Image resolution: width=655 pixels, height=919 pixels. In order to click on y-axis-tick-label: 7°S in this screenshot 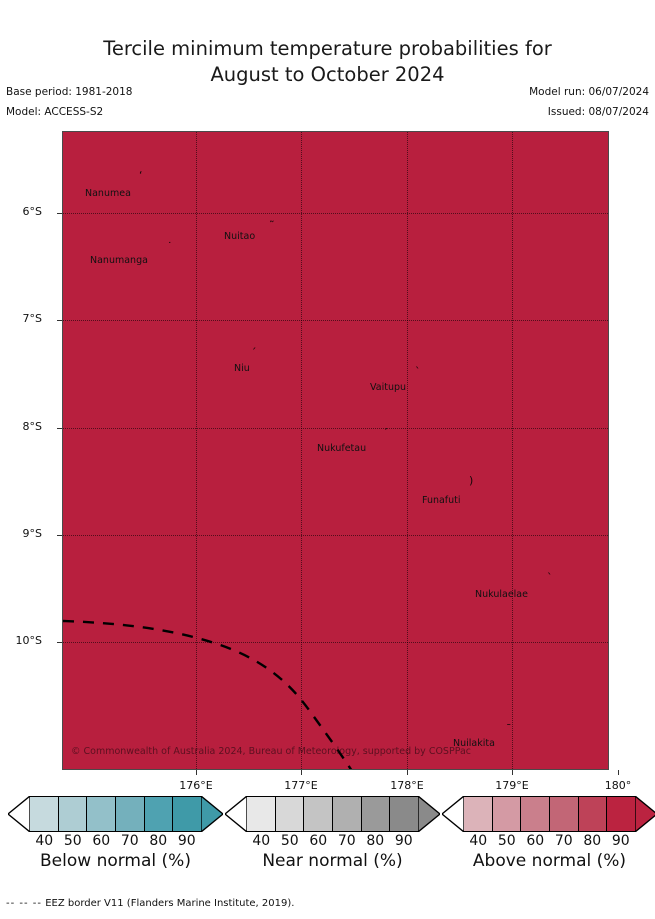, I will do `click(32, 318)`.